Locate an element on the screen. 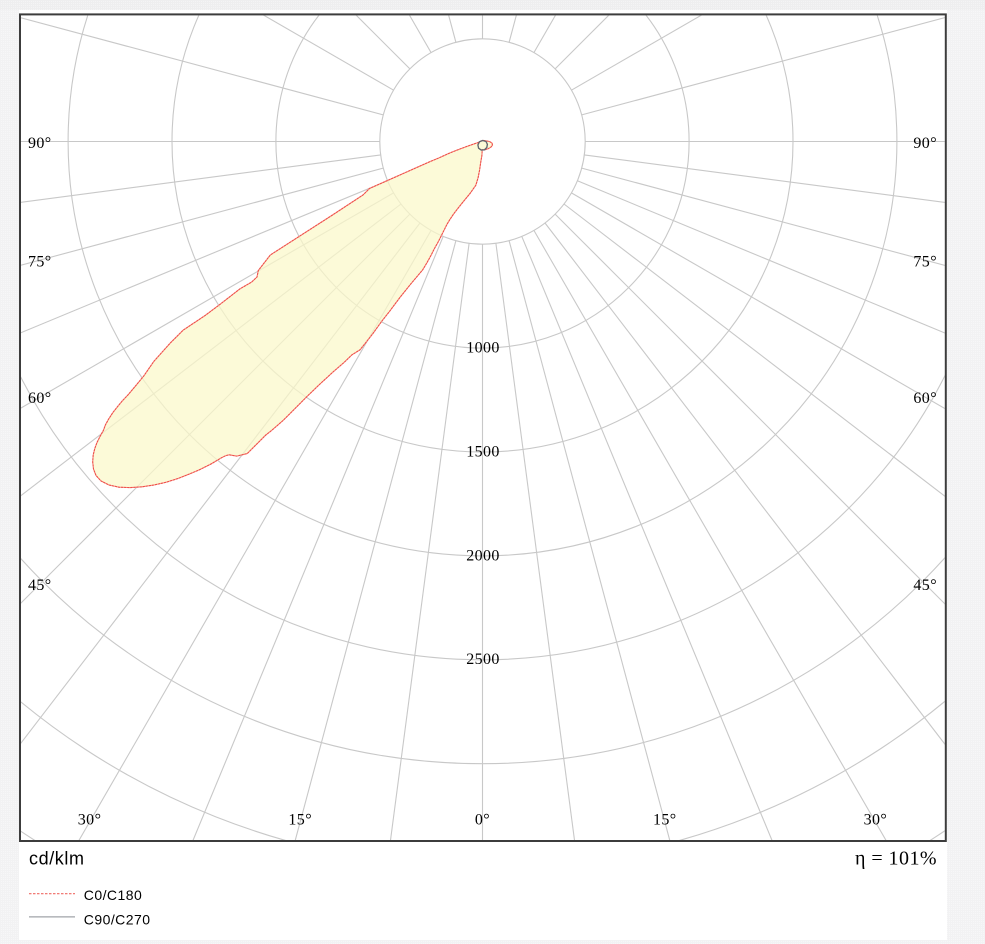  svg-text: 2000 is located at coordinates (483, 555).